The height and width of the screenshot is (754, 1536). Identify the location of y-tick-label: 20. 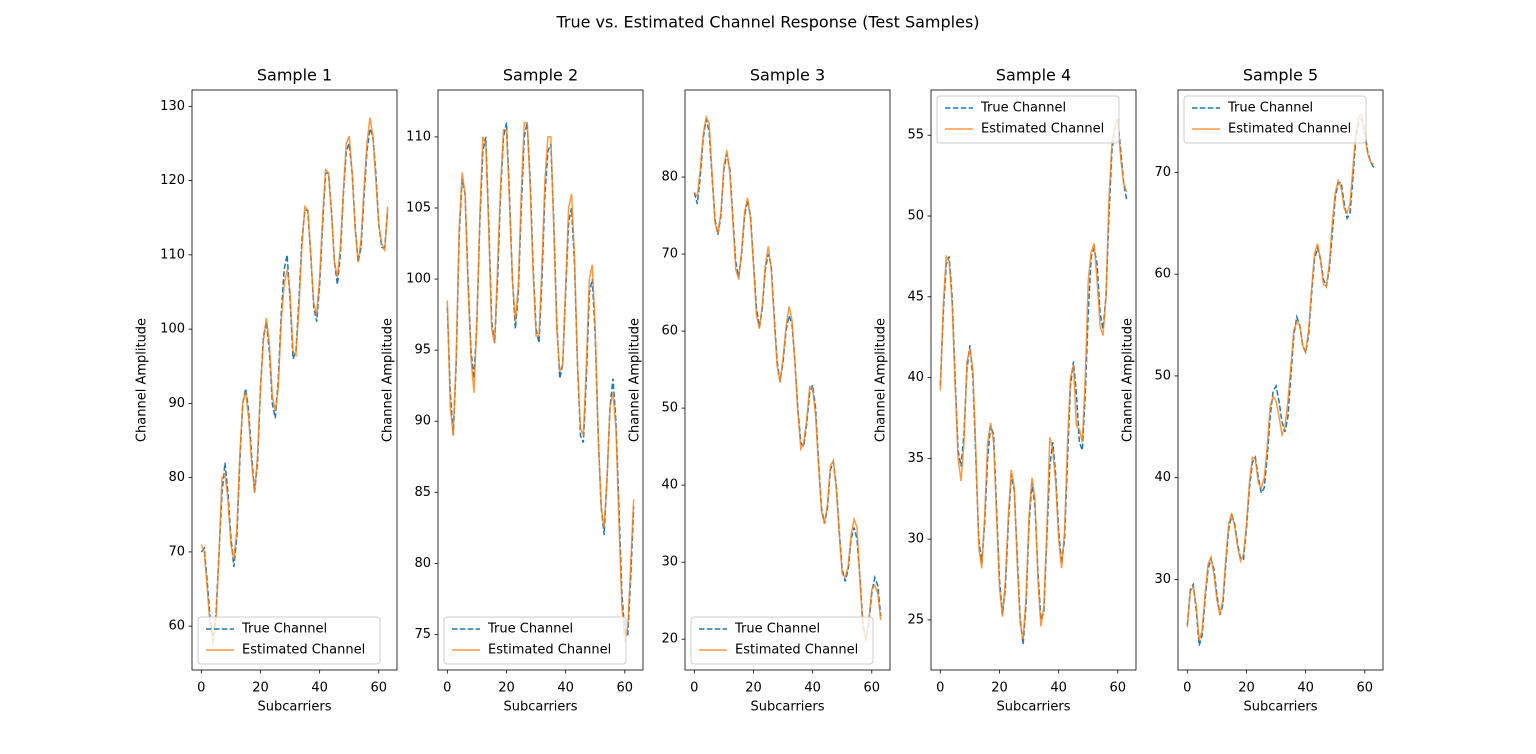
(669, 639).